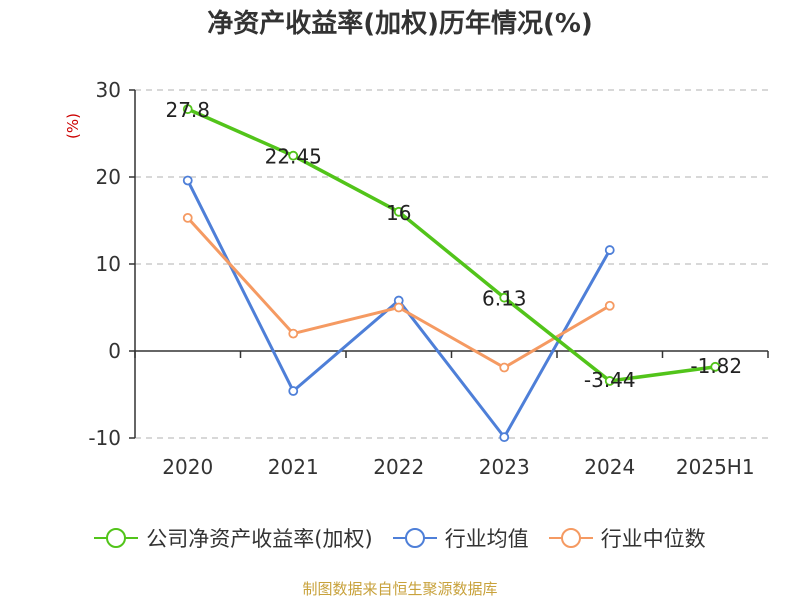 This screenshot has height=600, width=800. I want to click on x-tick-label: 2022, so click(398, 467).